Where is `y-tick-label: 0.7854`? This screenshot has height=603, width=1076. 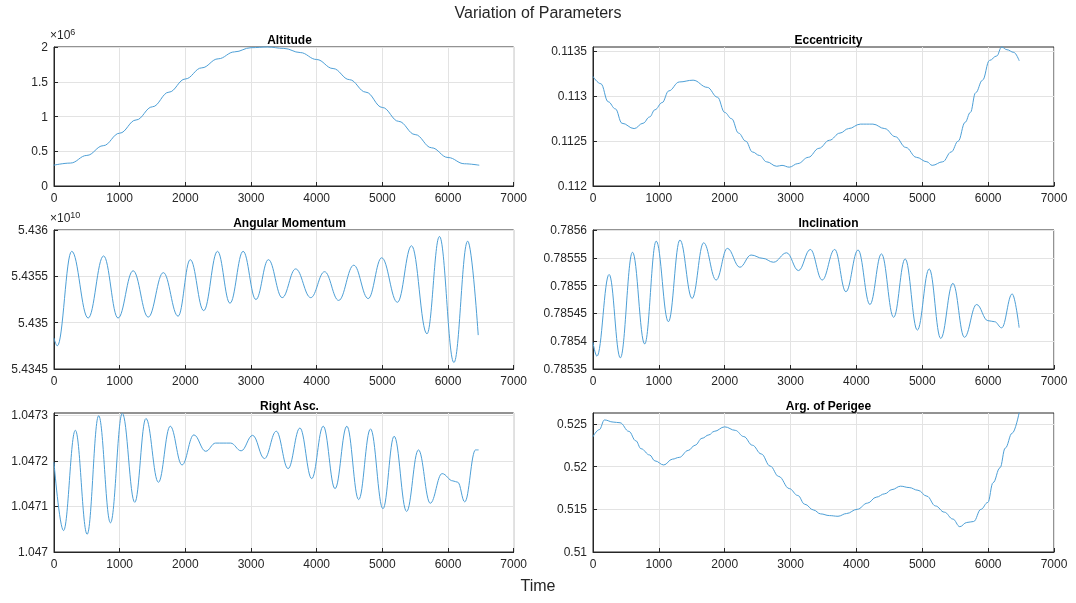
y-tick-label: 0.7854 is located at coordinates (569, 341).